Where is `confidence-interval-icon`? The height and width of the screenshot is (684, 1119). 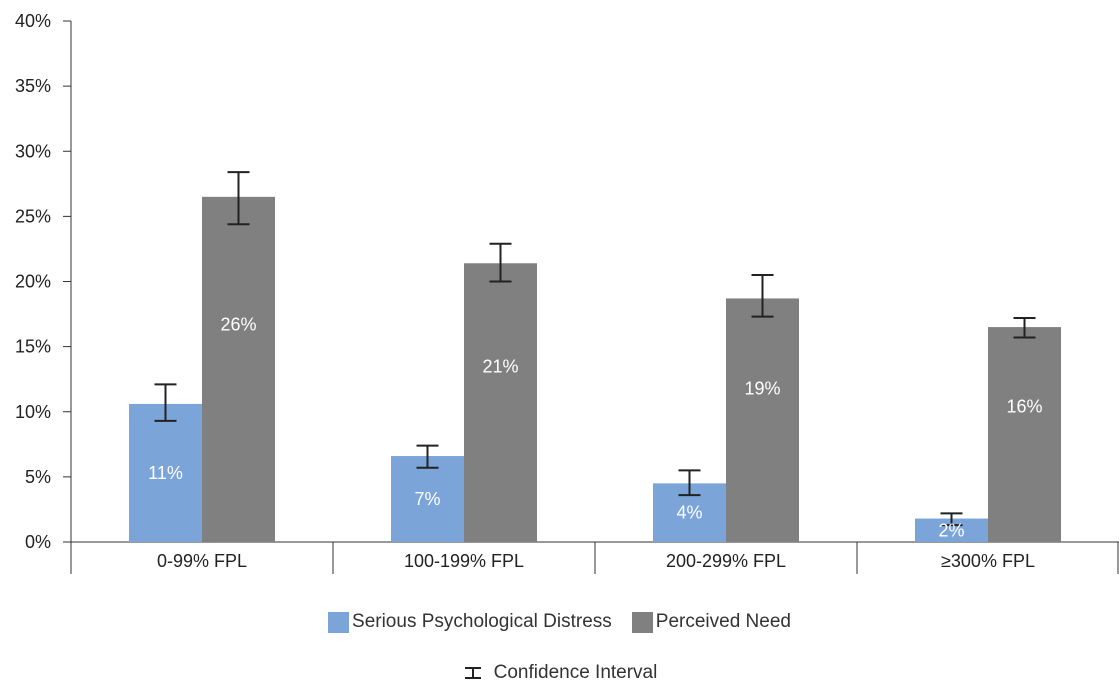 confidence-interval-icon is located at coordinates (472, 673).